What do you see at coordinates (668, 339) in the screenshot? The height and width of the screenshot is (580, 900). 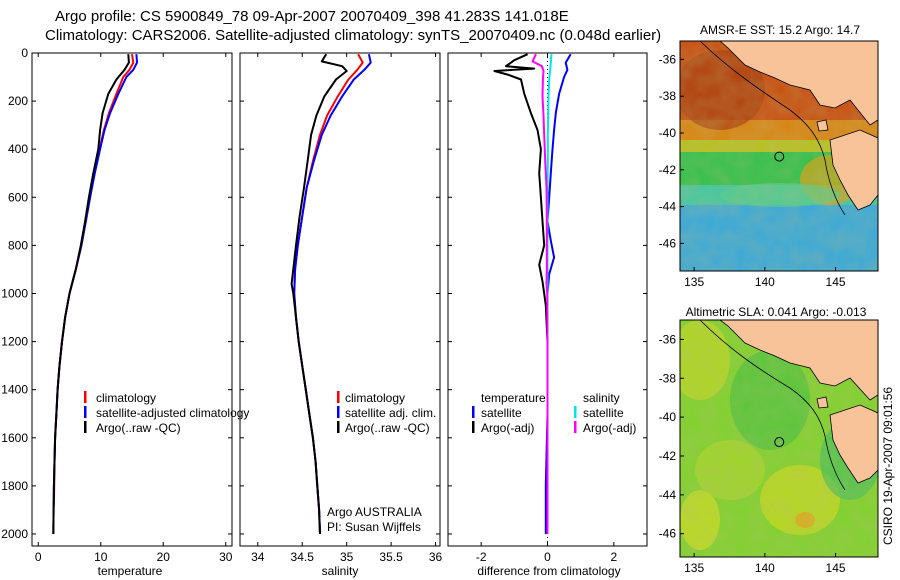 I see `sla-map-ytick-label: -36` at bounding box center [668, 339].